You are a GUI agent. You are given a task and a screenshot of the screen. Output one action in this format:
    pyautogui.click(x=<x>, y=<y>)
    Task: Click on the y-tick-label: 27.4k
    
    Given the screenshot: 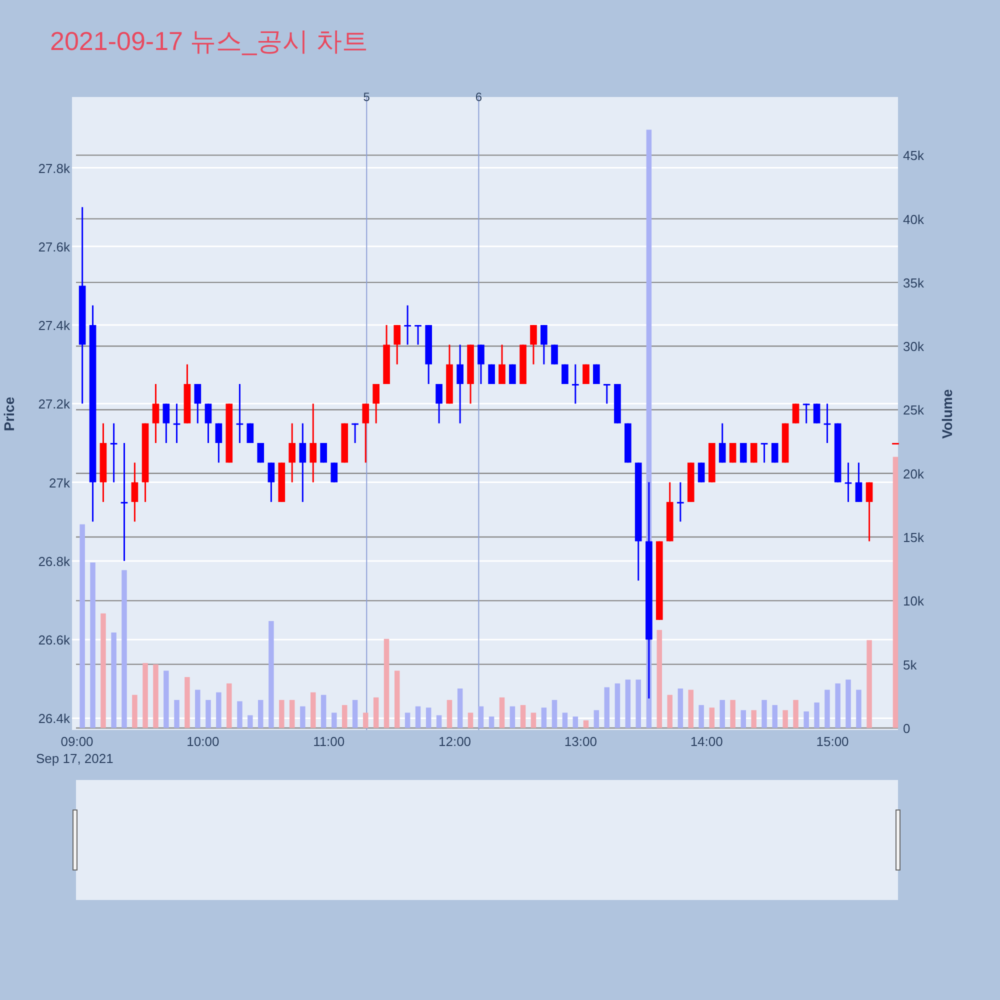 What is the action you would take?
    pyautogui.click(x=54, y=326)
    